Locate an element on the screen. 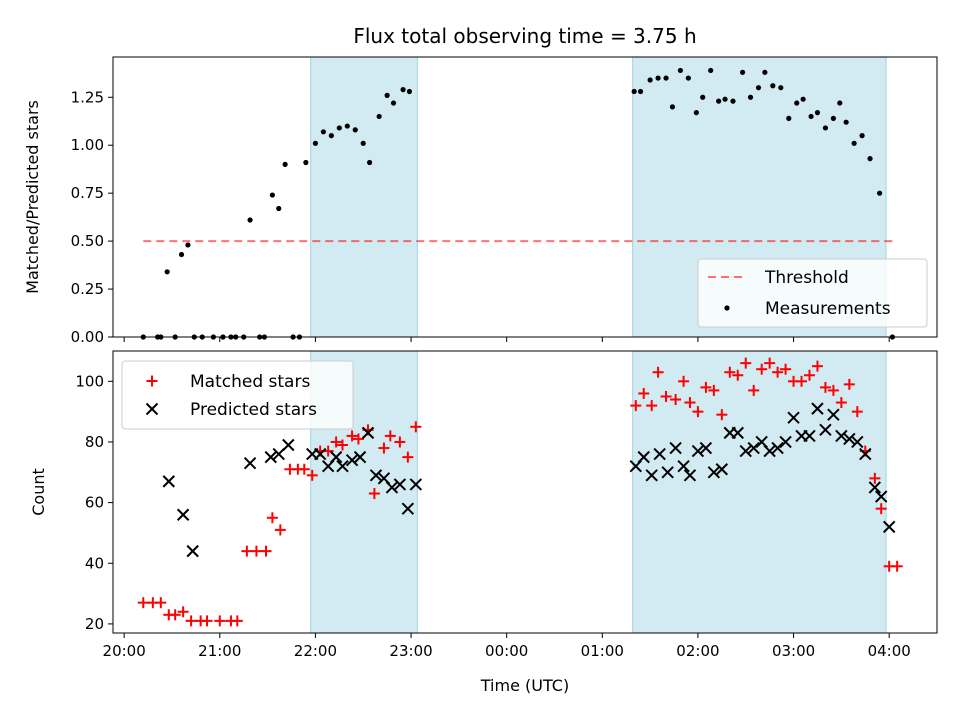 The image size is (960, 720). x-tick-label: 20:00 is located at coordinates (124, 651).